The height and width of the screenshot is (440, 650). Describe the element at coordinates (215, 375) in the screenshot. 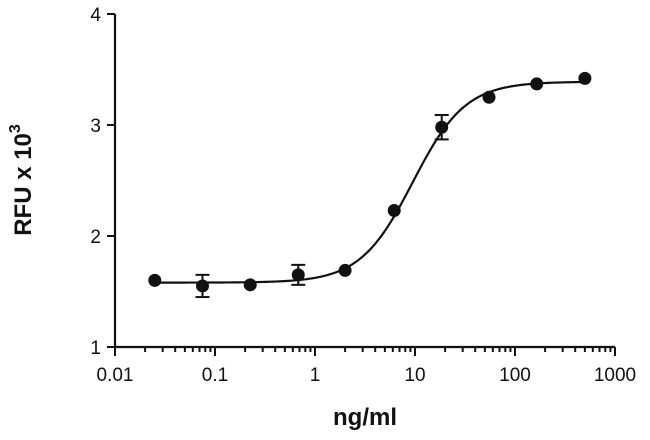

I see `x-tick-label: 0.1` at that location.